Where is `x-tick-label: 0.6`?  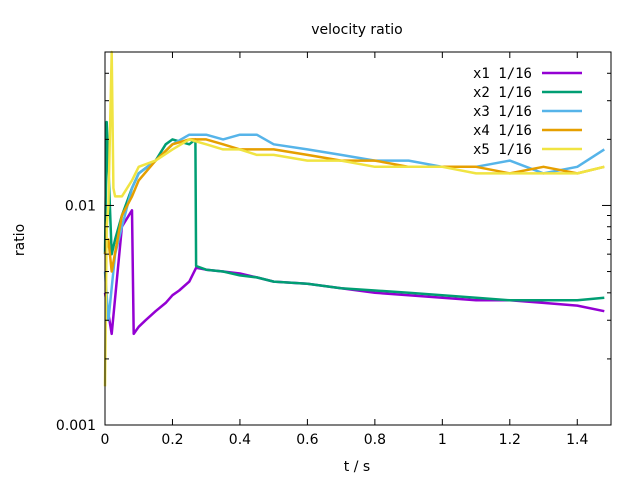
x-tick-label: 0.6 is located at coordinates (307, 440).